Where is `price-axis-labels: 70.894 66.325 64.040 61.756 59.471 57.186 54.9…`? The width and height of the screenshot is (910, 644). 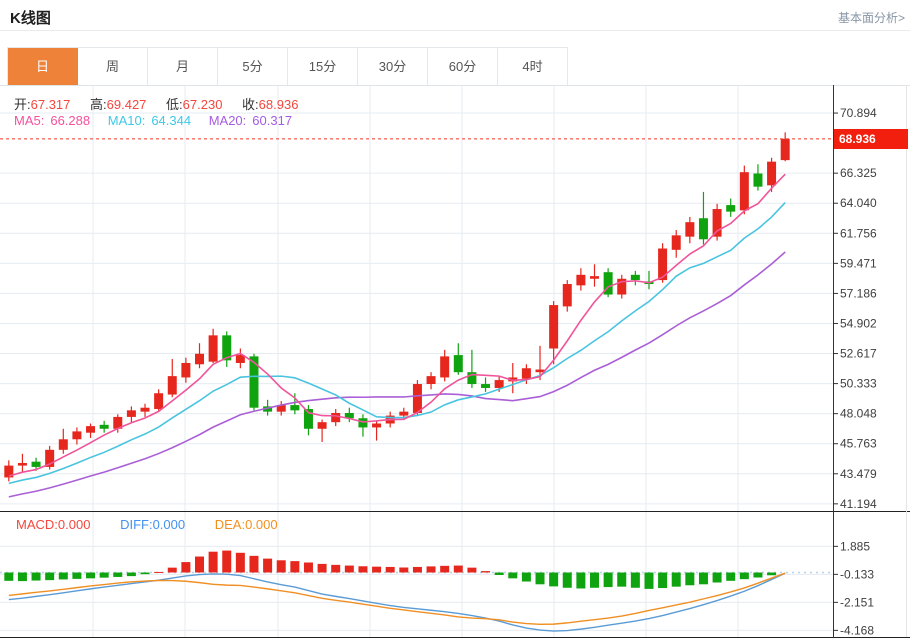 price-axis-labels: 70.894 66.325 64.040 61.756 59.471 57.186 54.9… is located at coordinates (855, 308).